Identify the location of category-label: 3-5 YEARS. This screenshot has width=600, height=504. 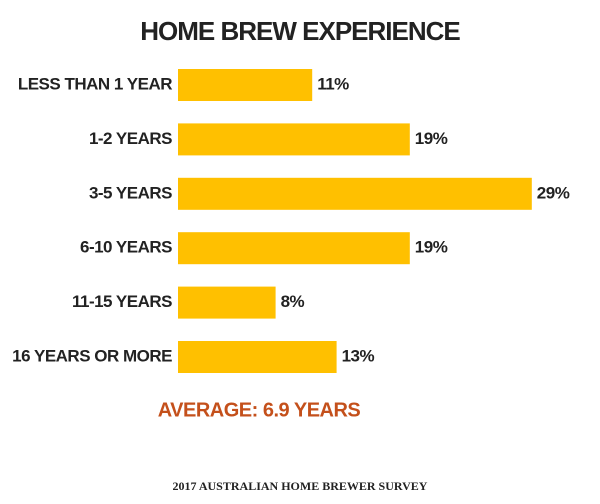
(130, 192).